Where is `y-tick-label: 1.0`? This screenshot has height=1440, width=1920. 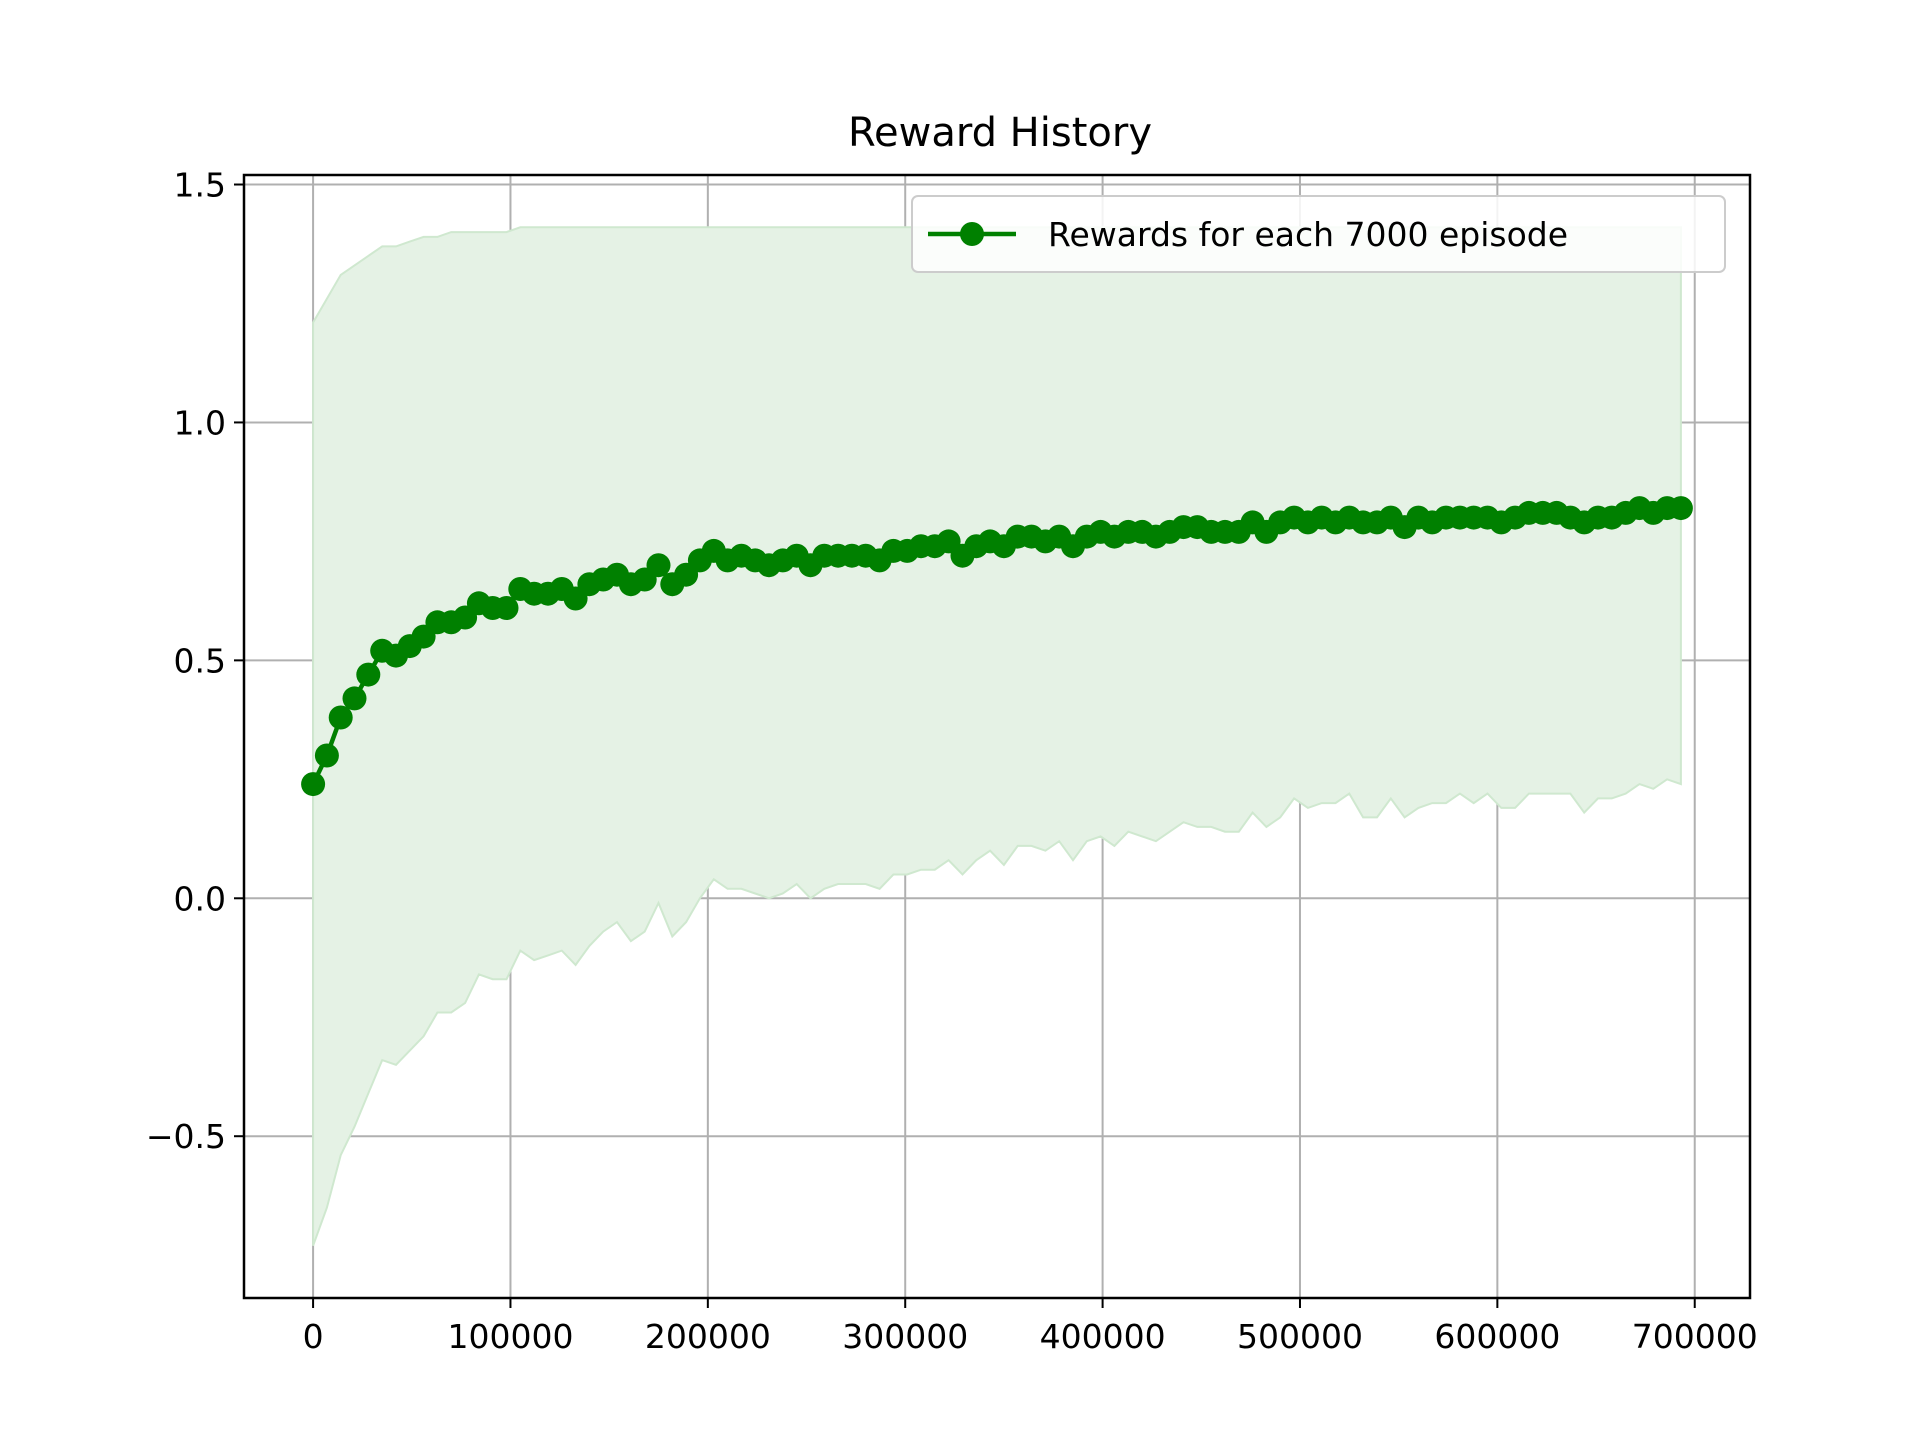
y-tick-label: 1.0 is located at coordinates (200, 422).